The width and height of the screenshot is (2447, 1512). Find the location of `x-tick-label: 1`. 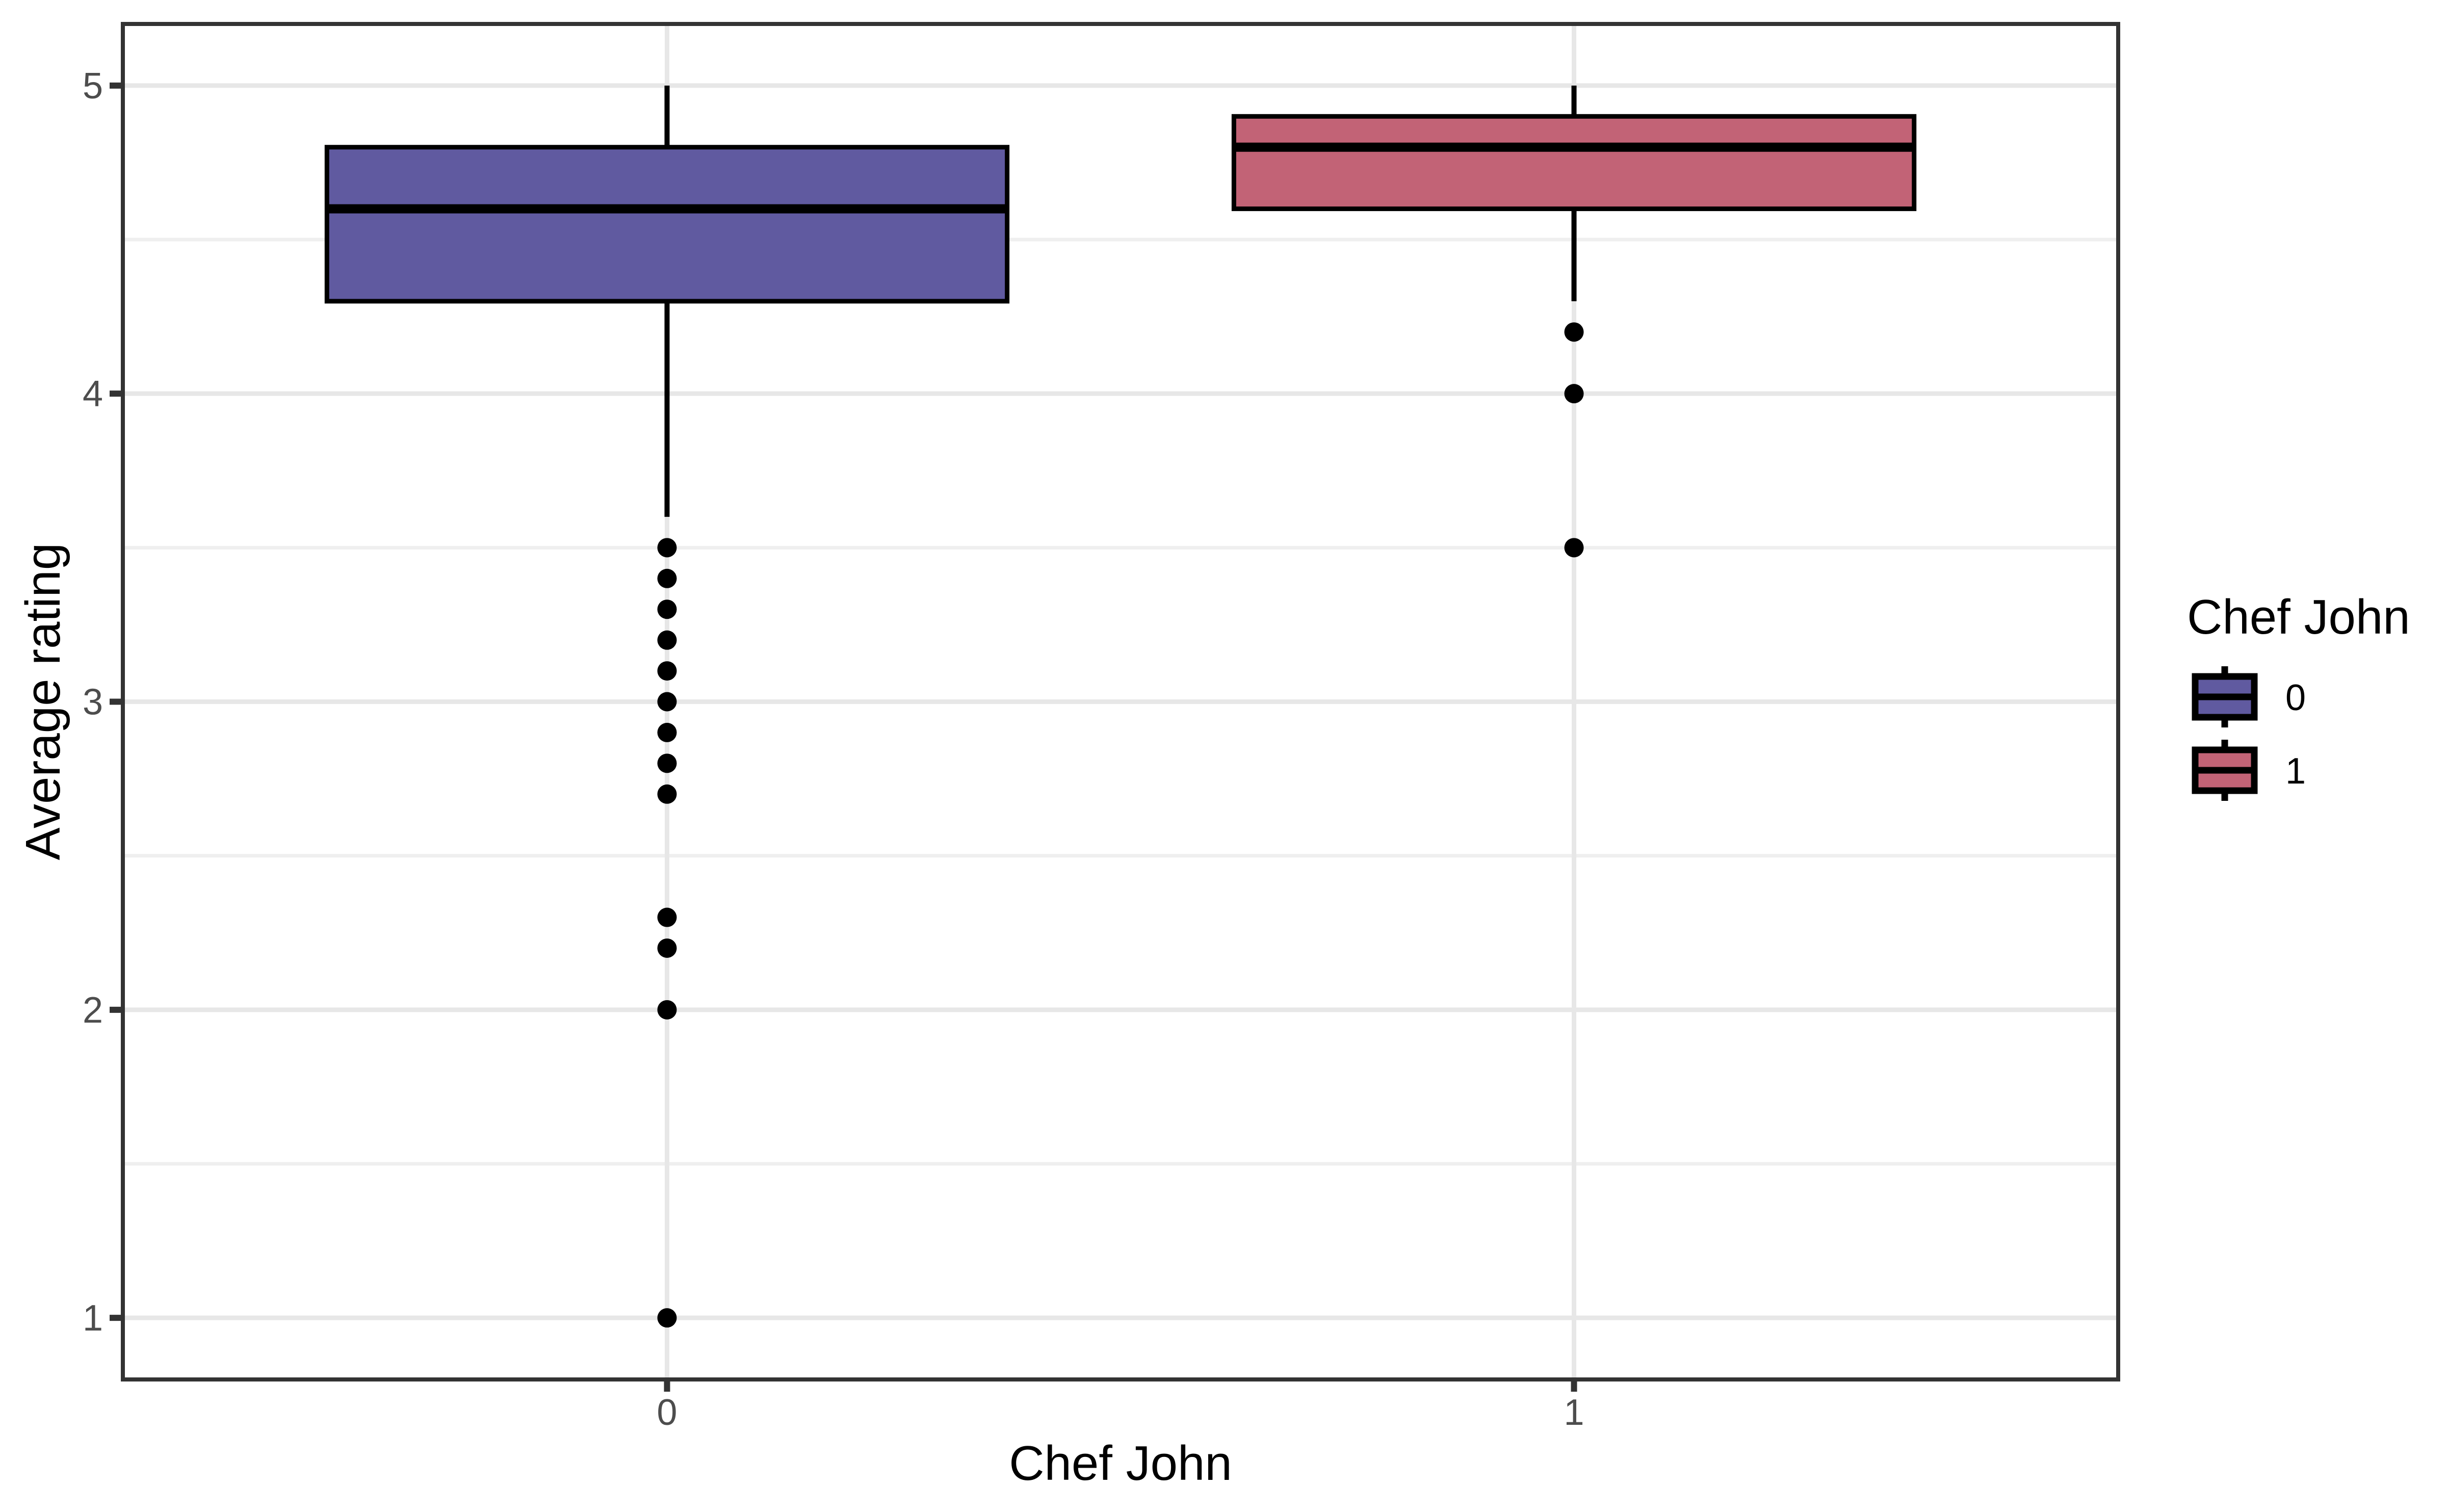

x-tick-label: 1 is located at coordinates (1574, 1412).